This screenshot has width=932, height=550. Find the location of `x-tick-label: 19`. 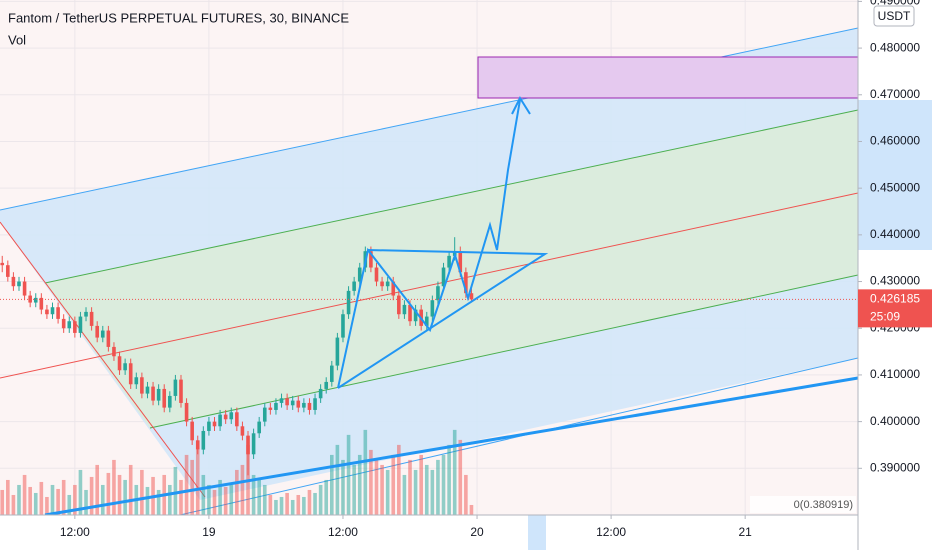

x-tick-label: 19 is located at coordinates (209, 532).